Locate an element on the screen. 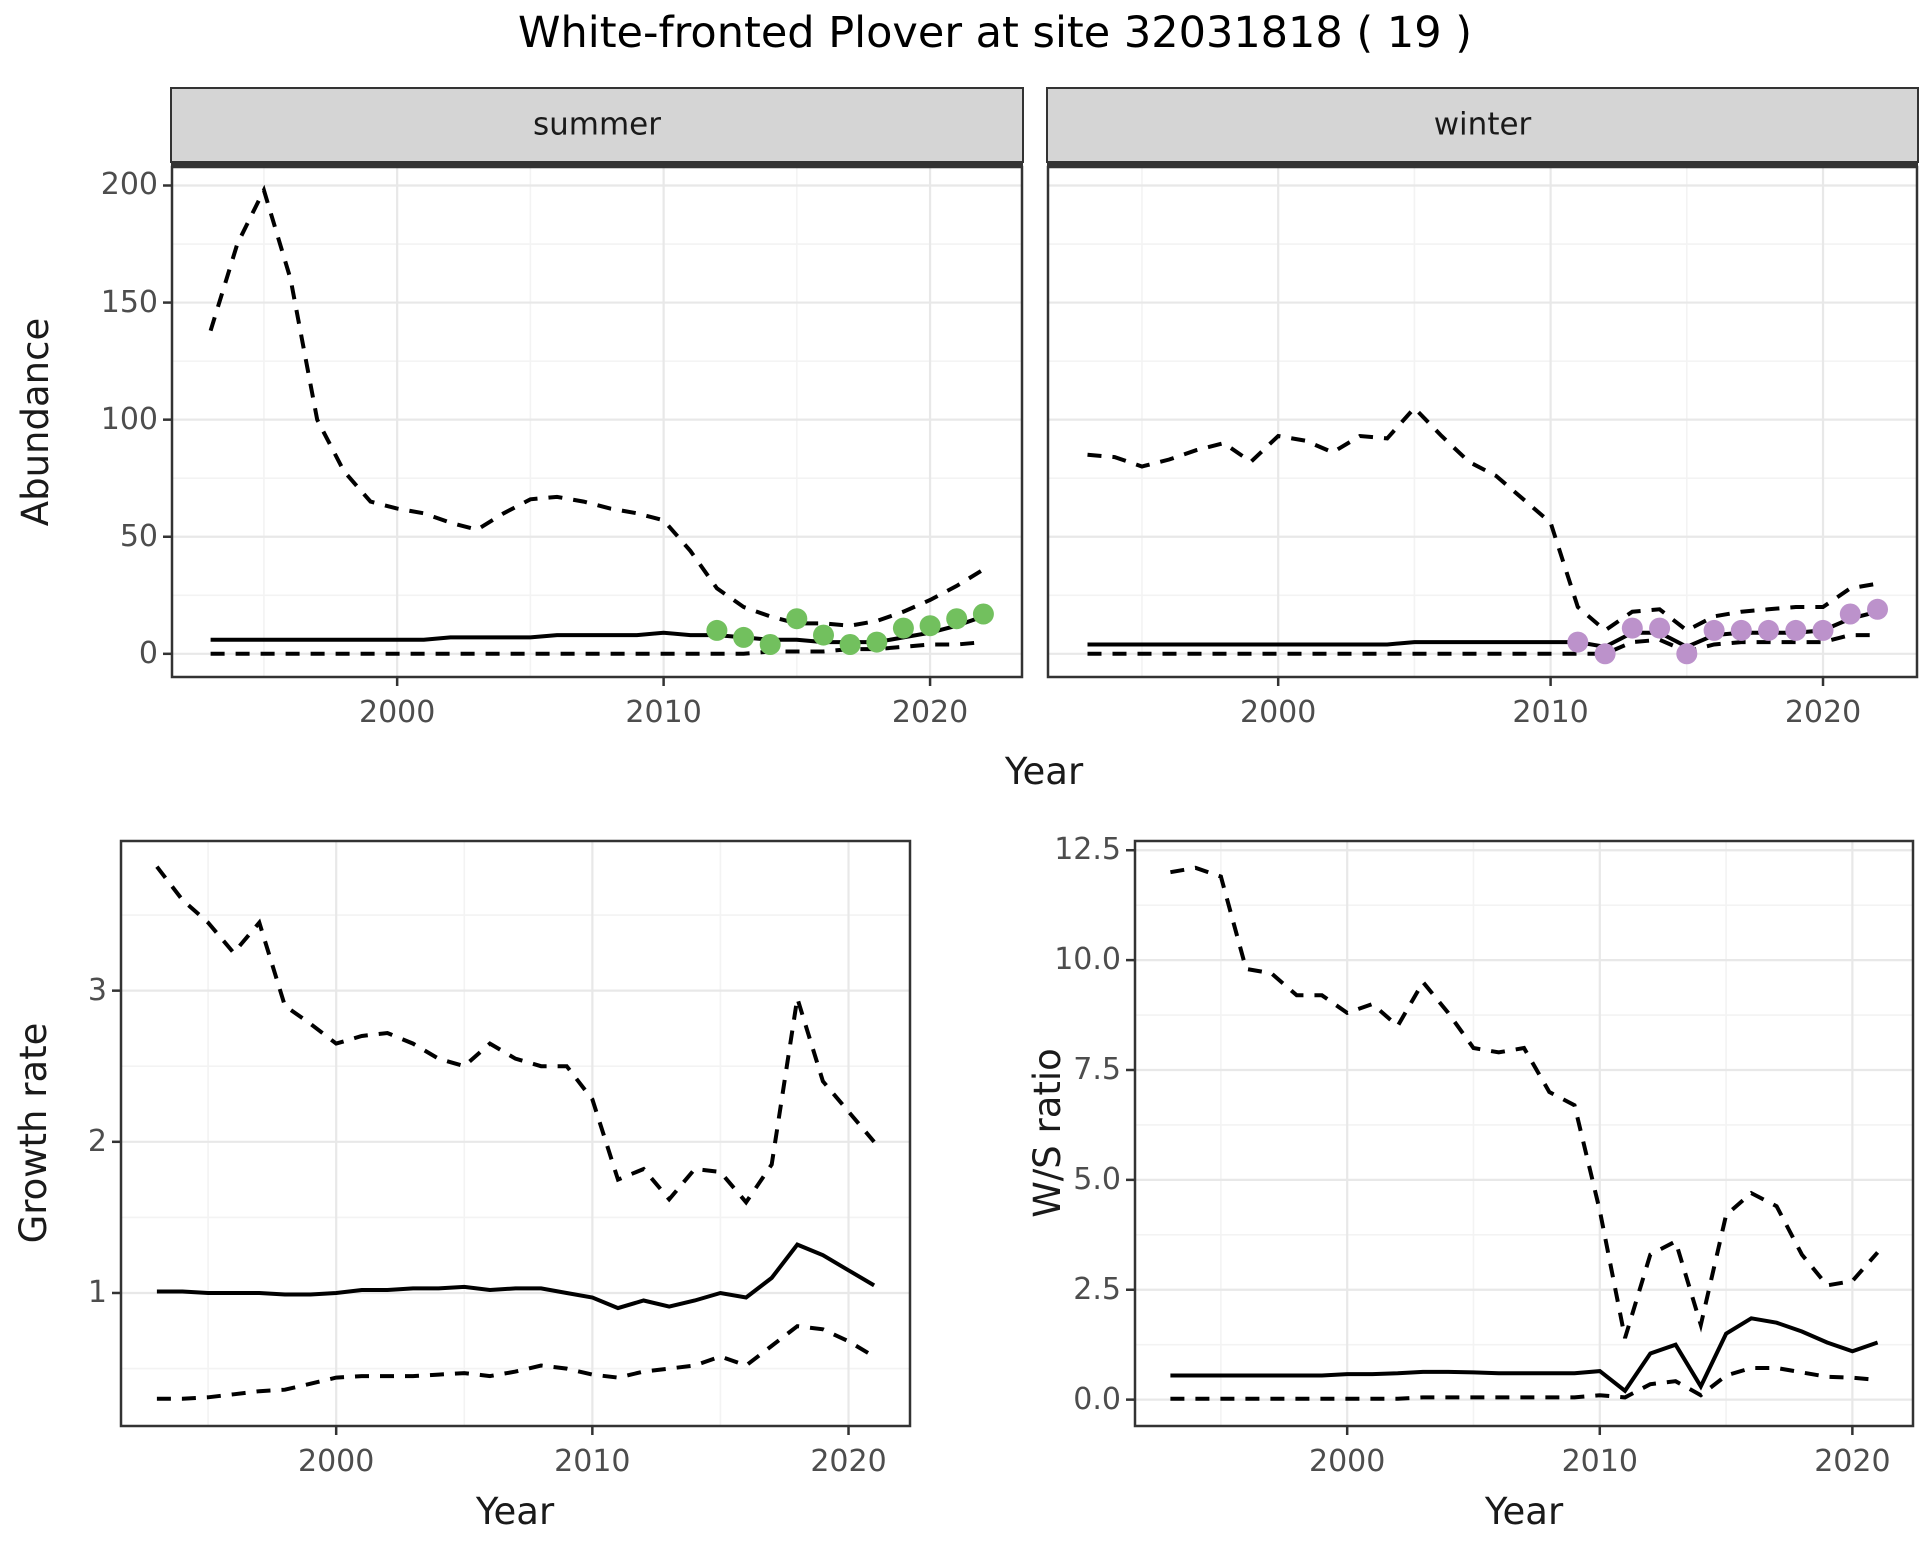  y-tick-label: 0.0 is located at coordinates (1097, 1399).